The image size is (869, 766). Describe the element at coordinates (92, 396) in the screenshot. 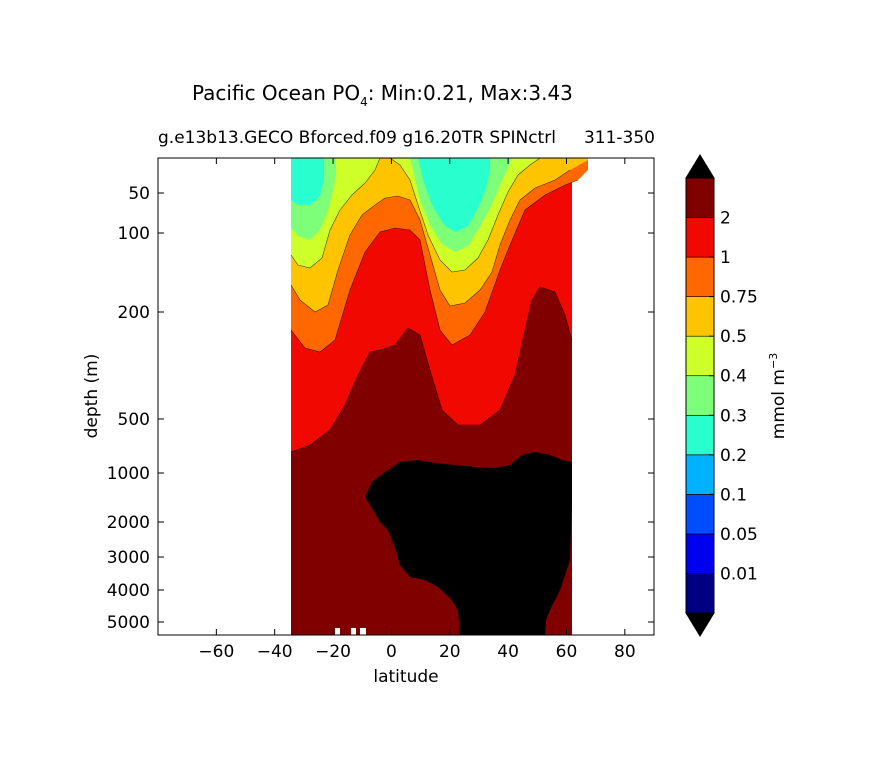

I see `y-axis-label: depth (m)` at that location.